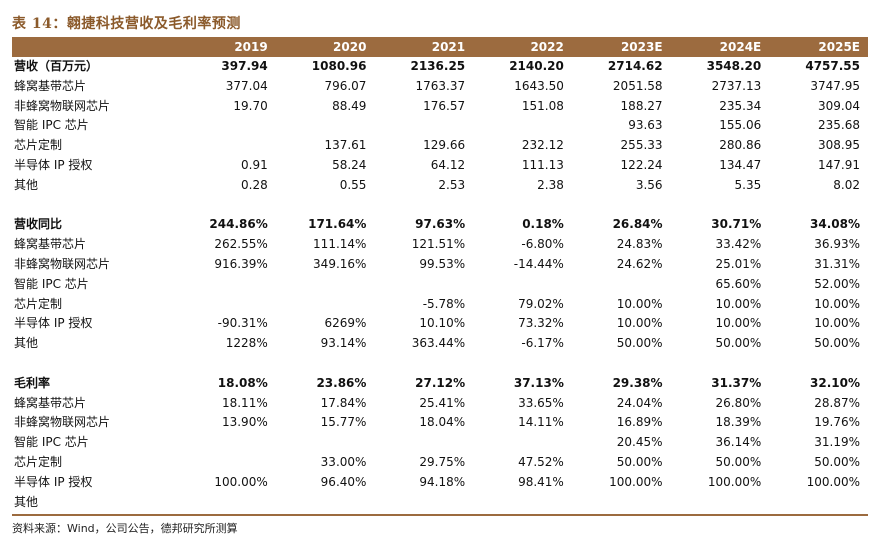  What do you see at coordinates (343, 343) in the screenshot?
I see `value-cell: 93.14%` at bounding box center [343, 343].